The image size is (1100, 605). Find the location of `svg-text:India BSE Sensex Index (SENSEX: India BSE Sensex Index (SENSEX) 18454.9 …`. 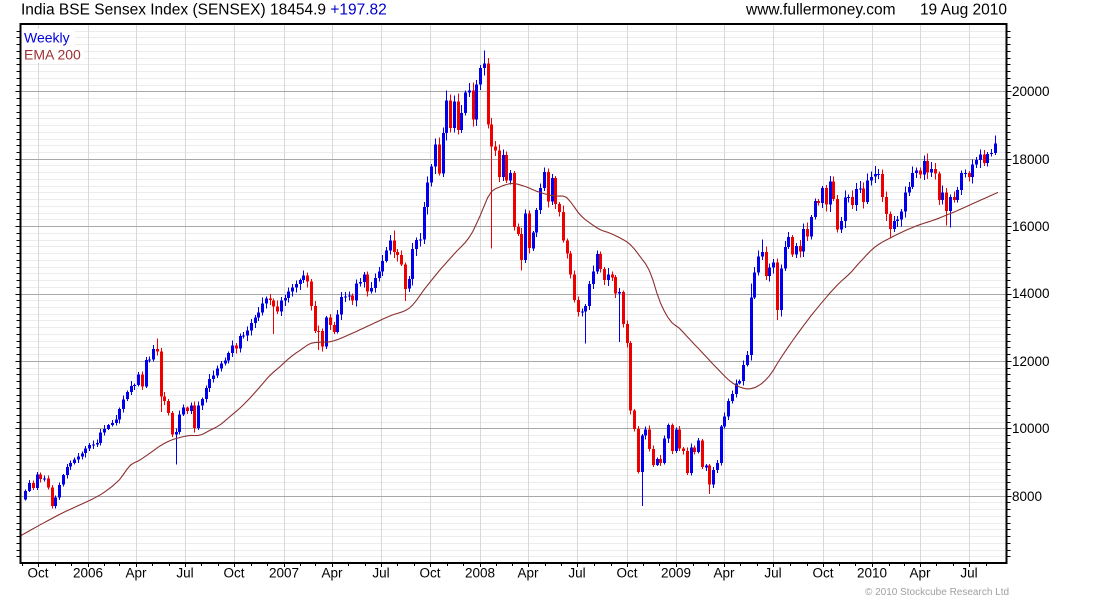

svg-text:India BSE Sensex Index (SENSEX: India BSE Sensex Index (SENSEX) 18454.9 … is located at coordinates (204, 10).